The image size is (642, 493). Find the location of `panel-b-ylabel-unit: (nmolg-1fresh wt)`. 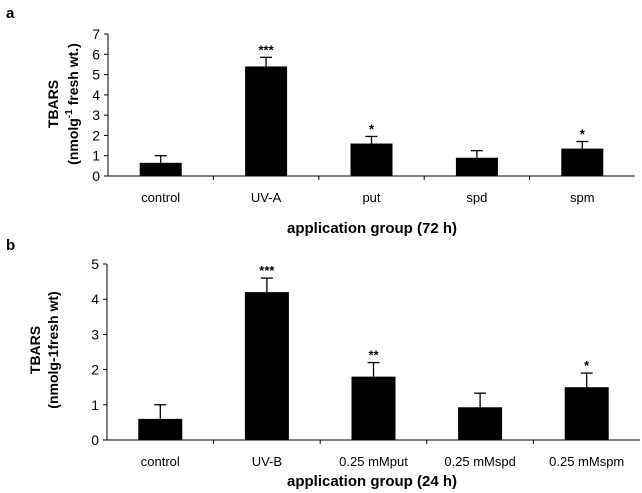

panel-b-ylabel-unit: (nmolg-1fresh wt) is located at coordinates (53, 349).